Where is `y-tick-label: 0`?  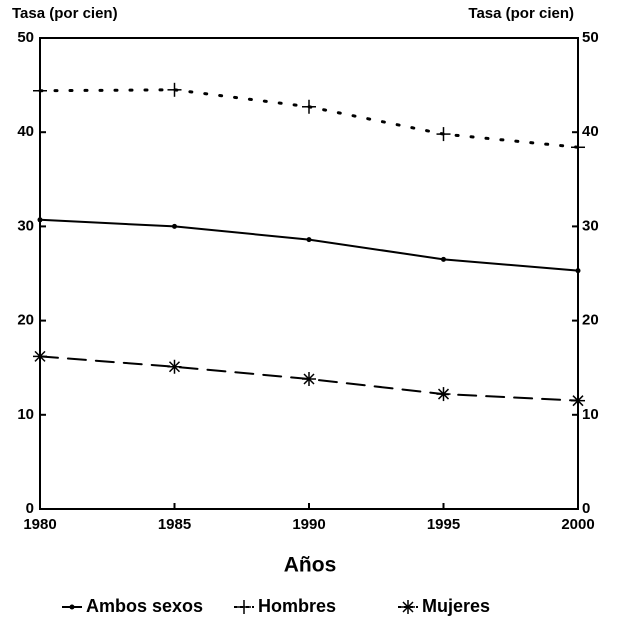 y-tick-label: 0 is located at coordinates (30, 508).